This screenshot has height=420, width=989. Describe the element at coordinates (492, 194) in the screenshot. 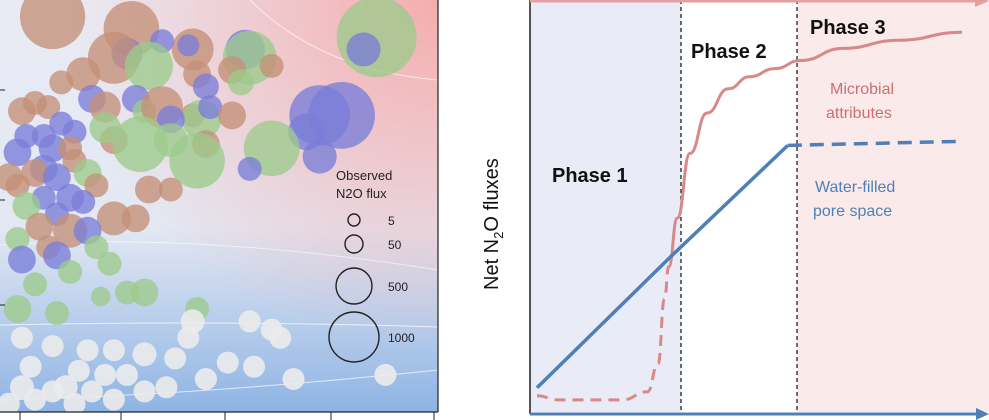

I see `ylabel-end: O fluxes` at that location.